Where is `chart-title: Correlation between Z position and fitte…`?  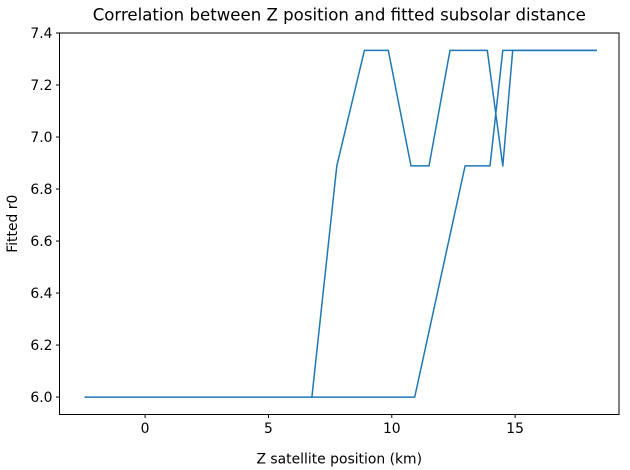 chart-title: Correlation between Z position and fitte… is located at coordinates (339, 15).